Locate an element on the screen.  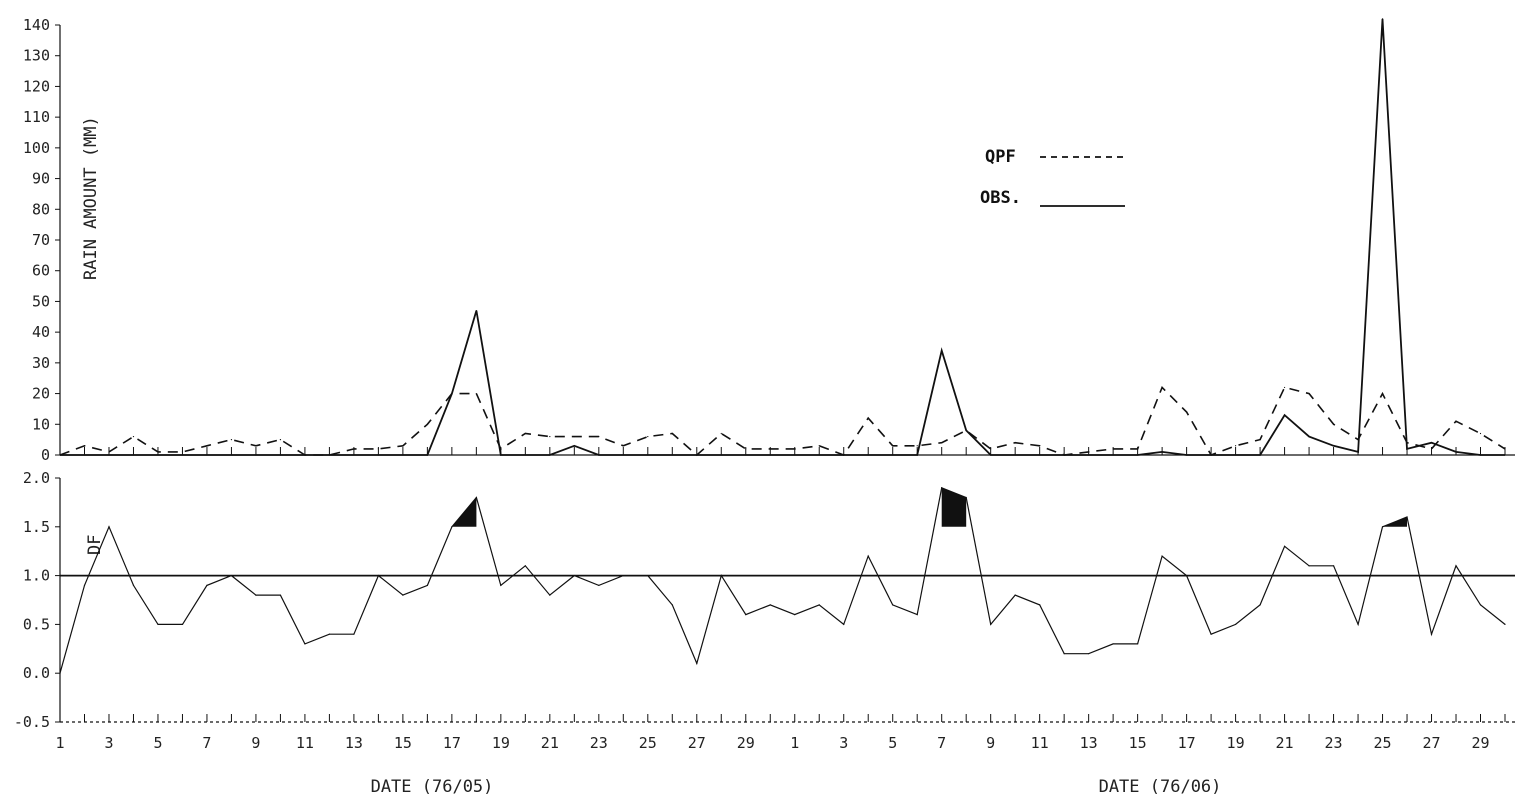
rain-y-tick-label: 120 is located at coordinates (36, 86).